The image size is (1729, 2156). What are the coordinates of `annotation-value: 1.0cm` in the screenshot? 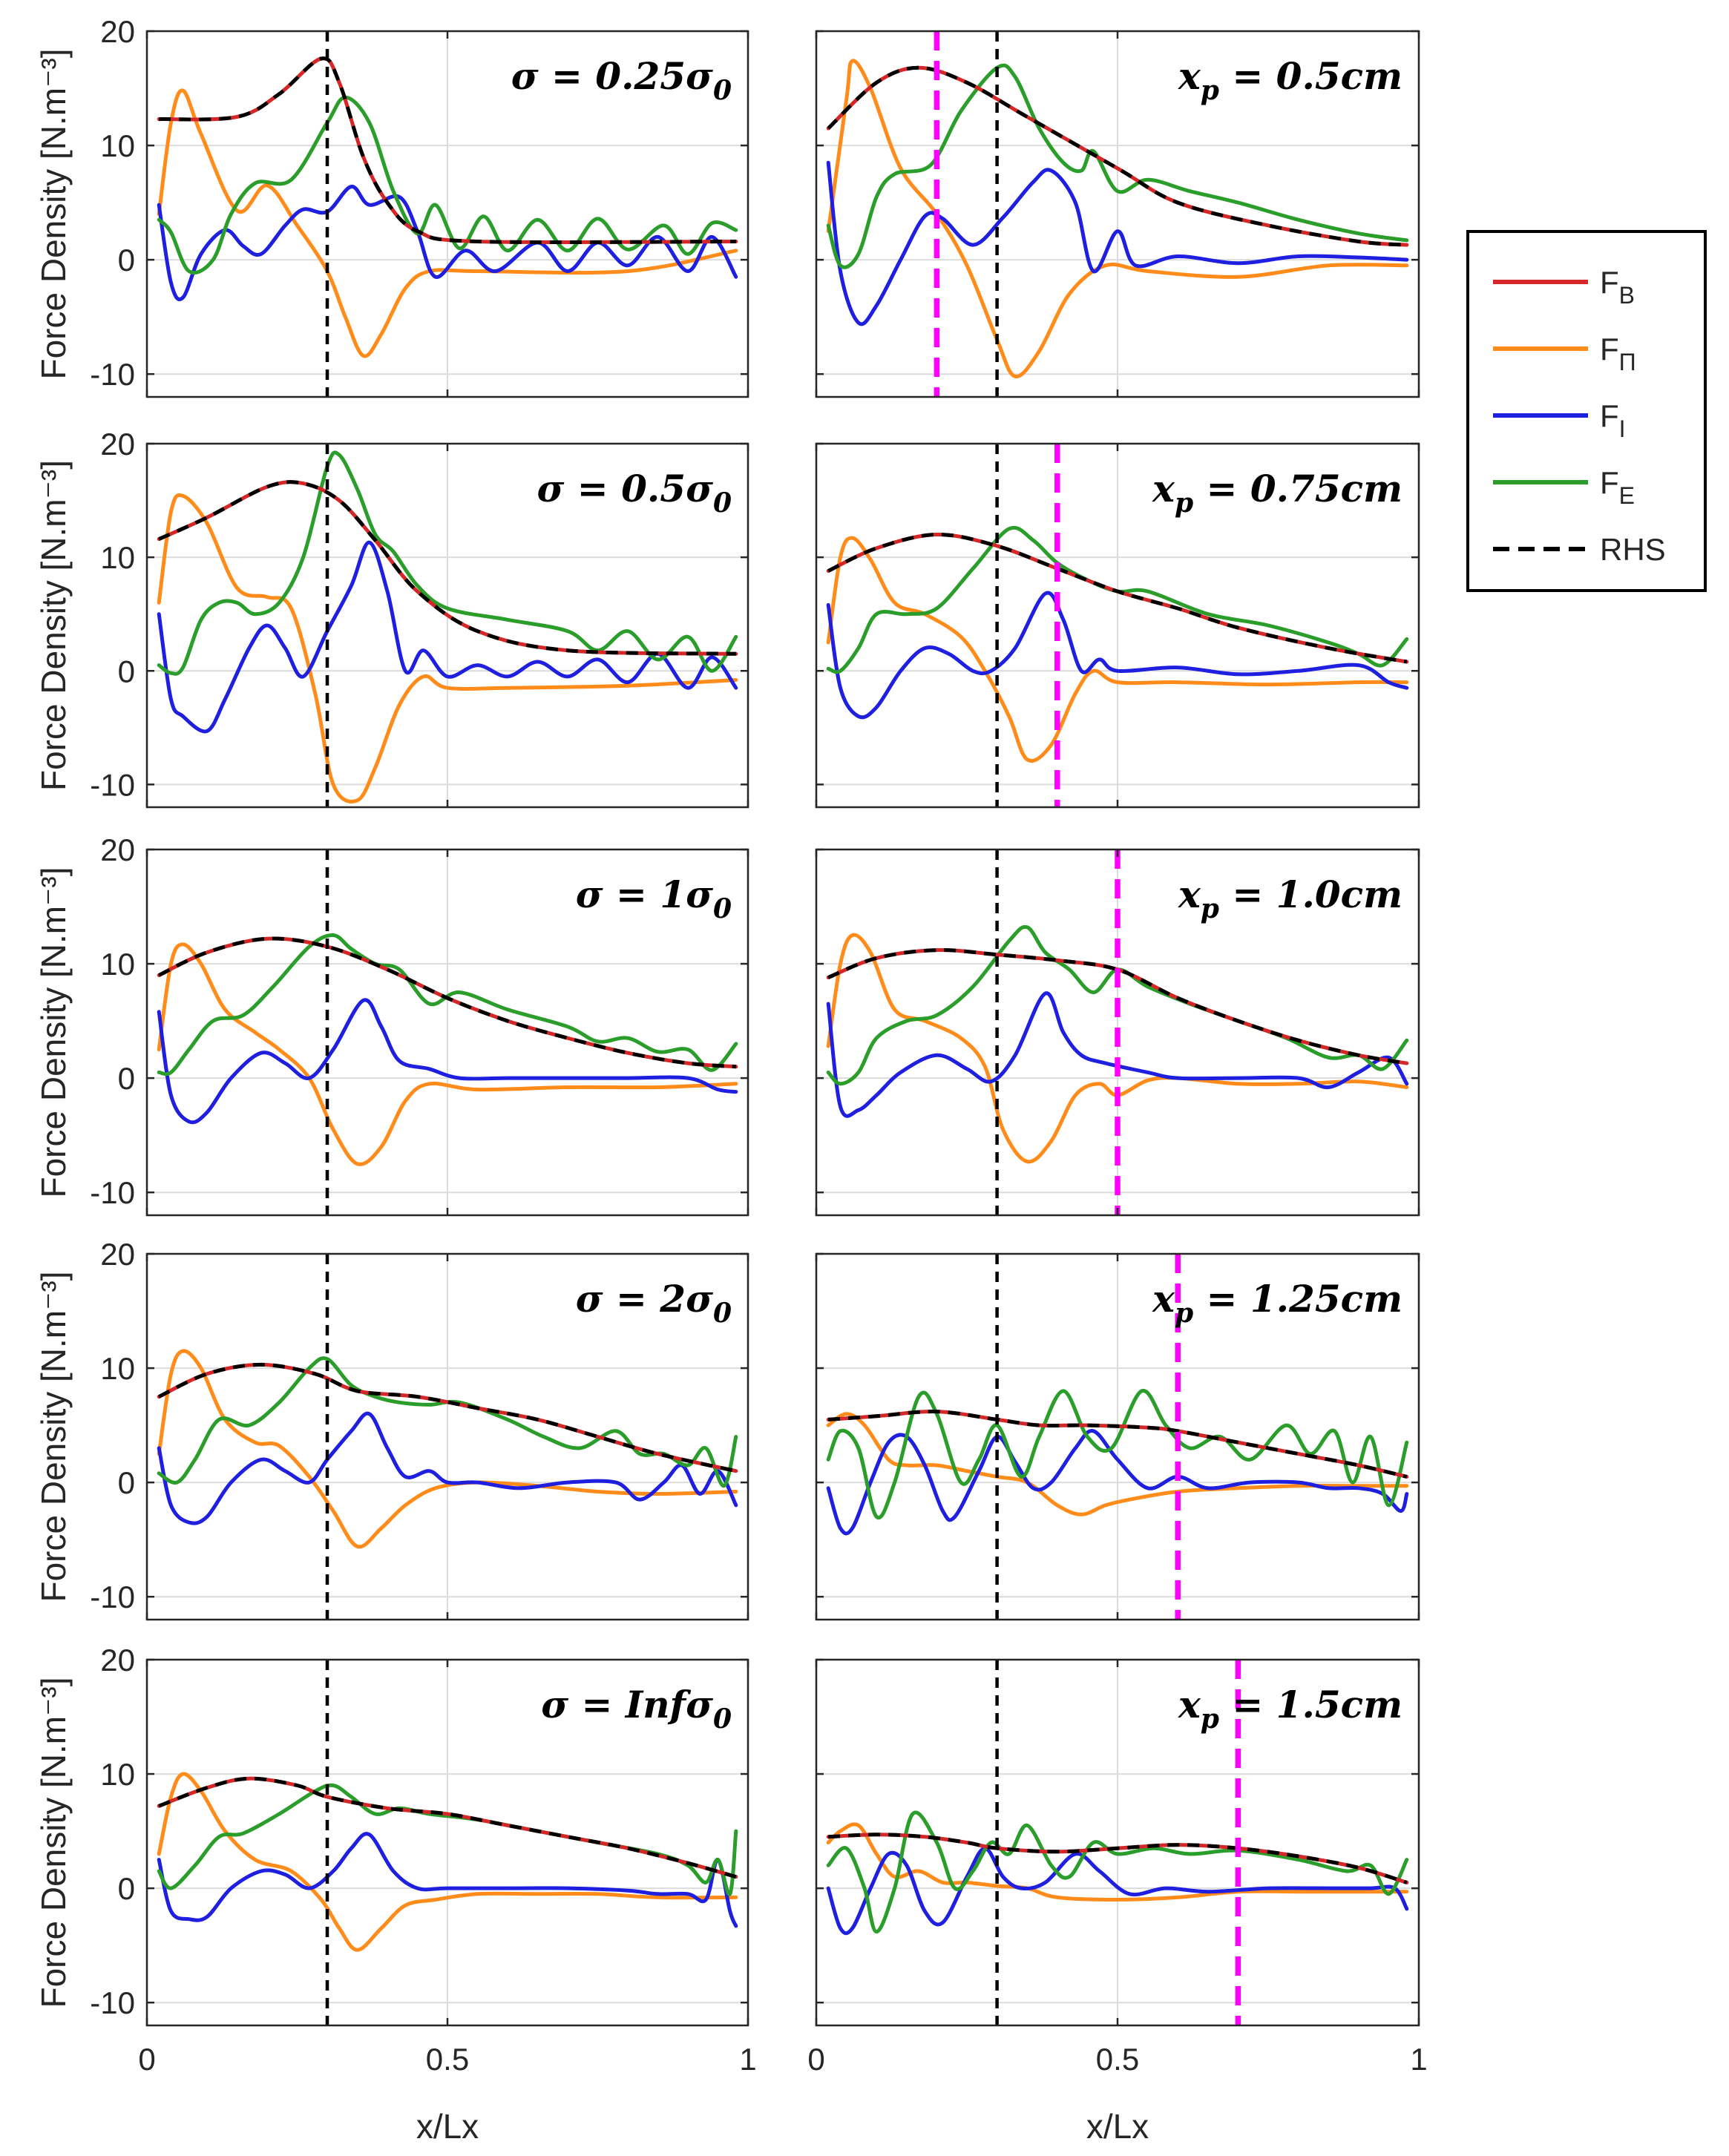 It's located at (1339, 894).